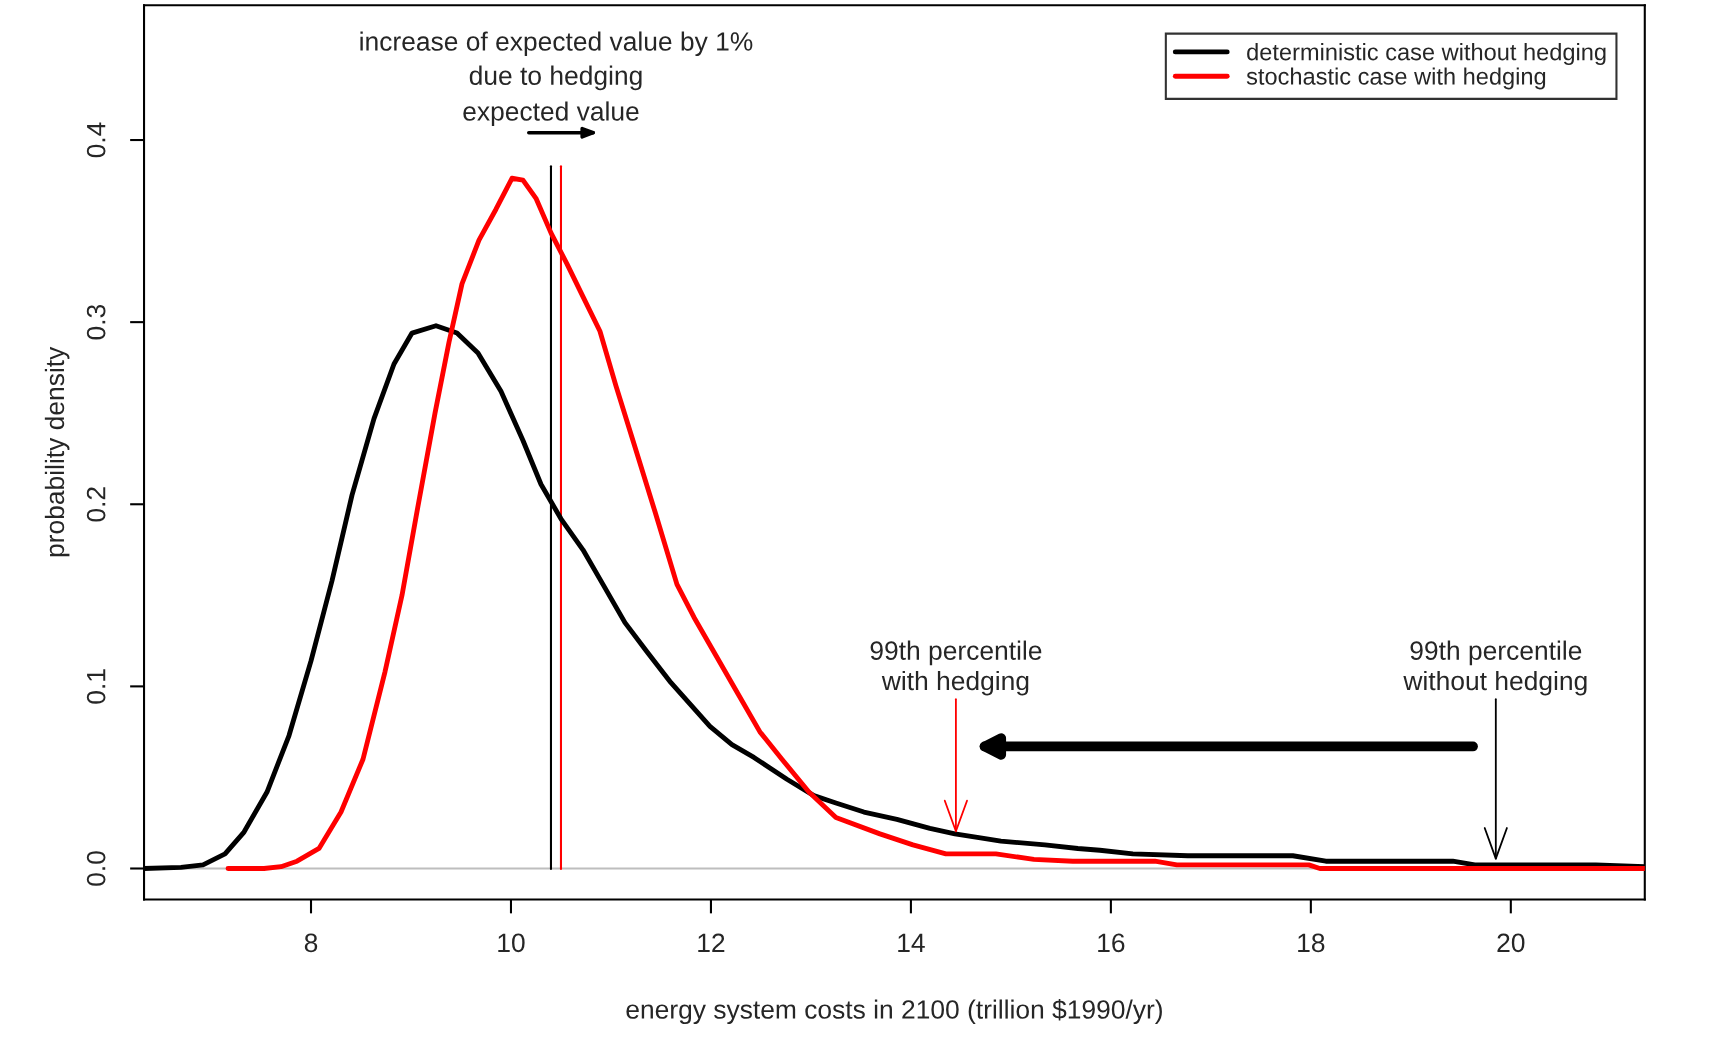 The height and width of the screenshot is (1052, 1725). What do you see at coordinates (1311, 943) in the screenshot?
I see `x-tick-label: 18` at bounding box center [1311, 943].